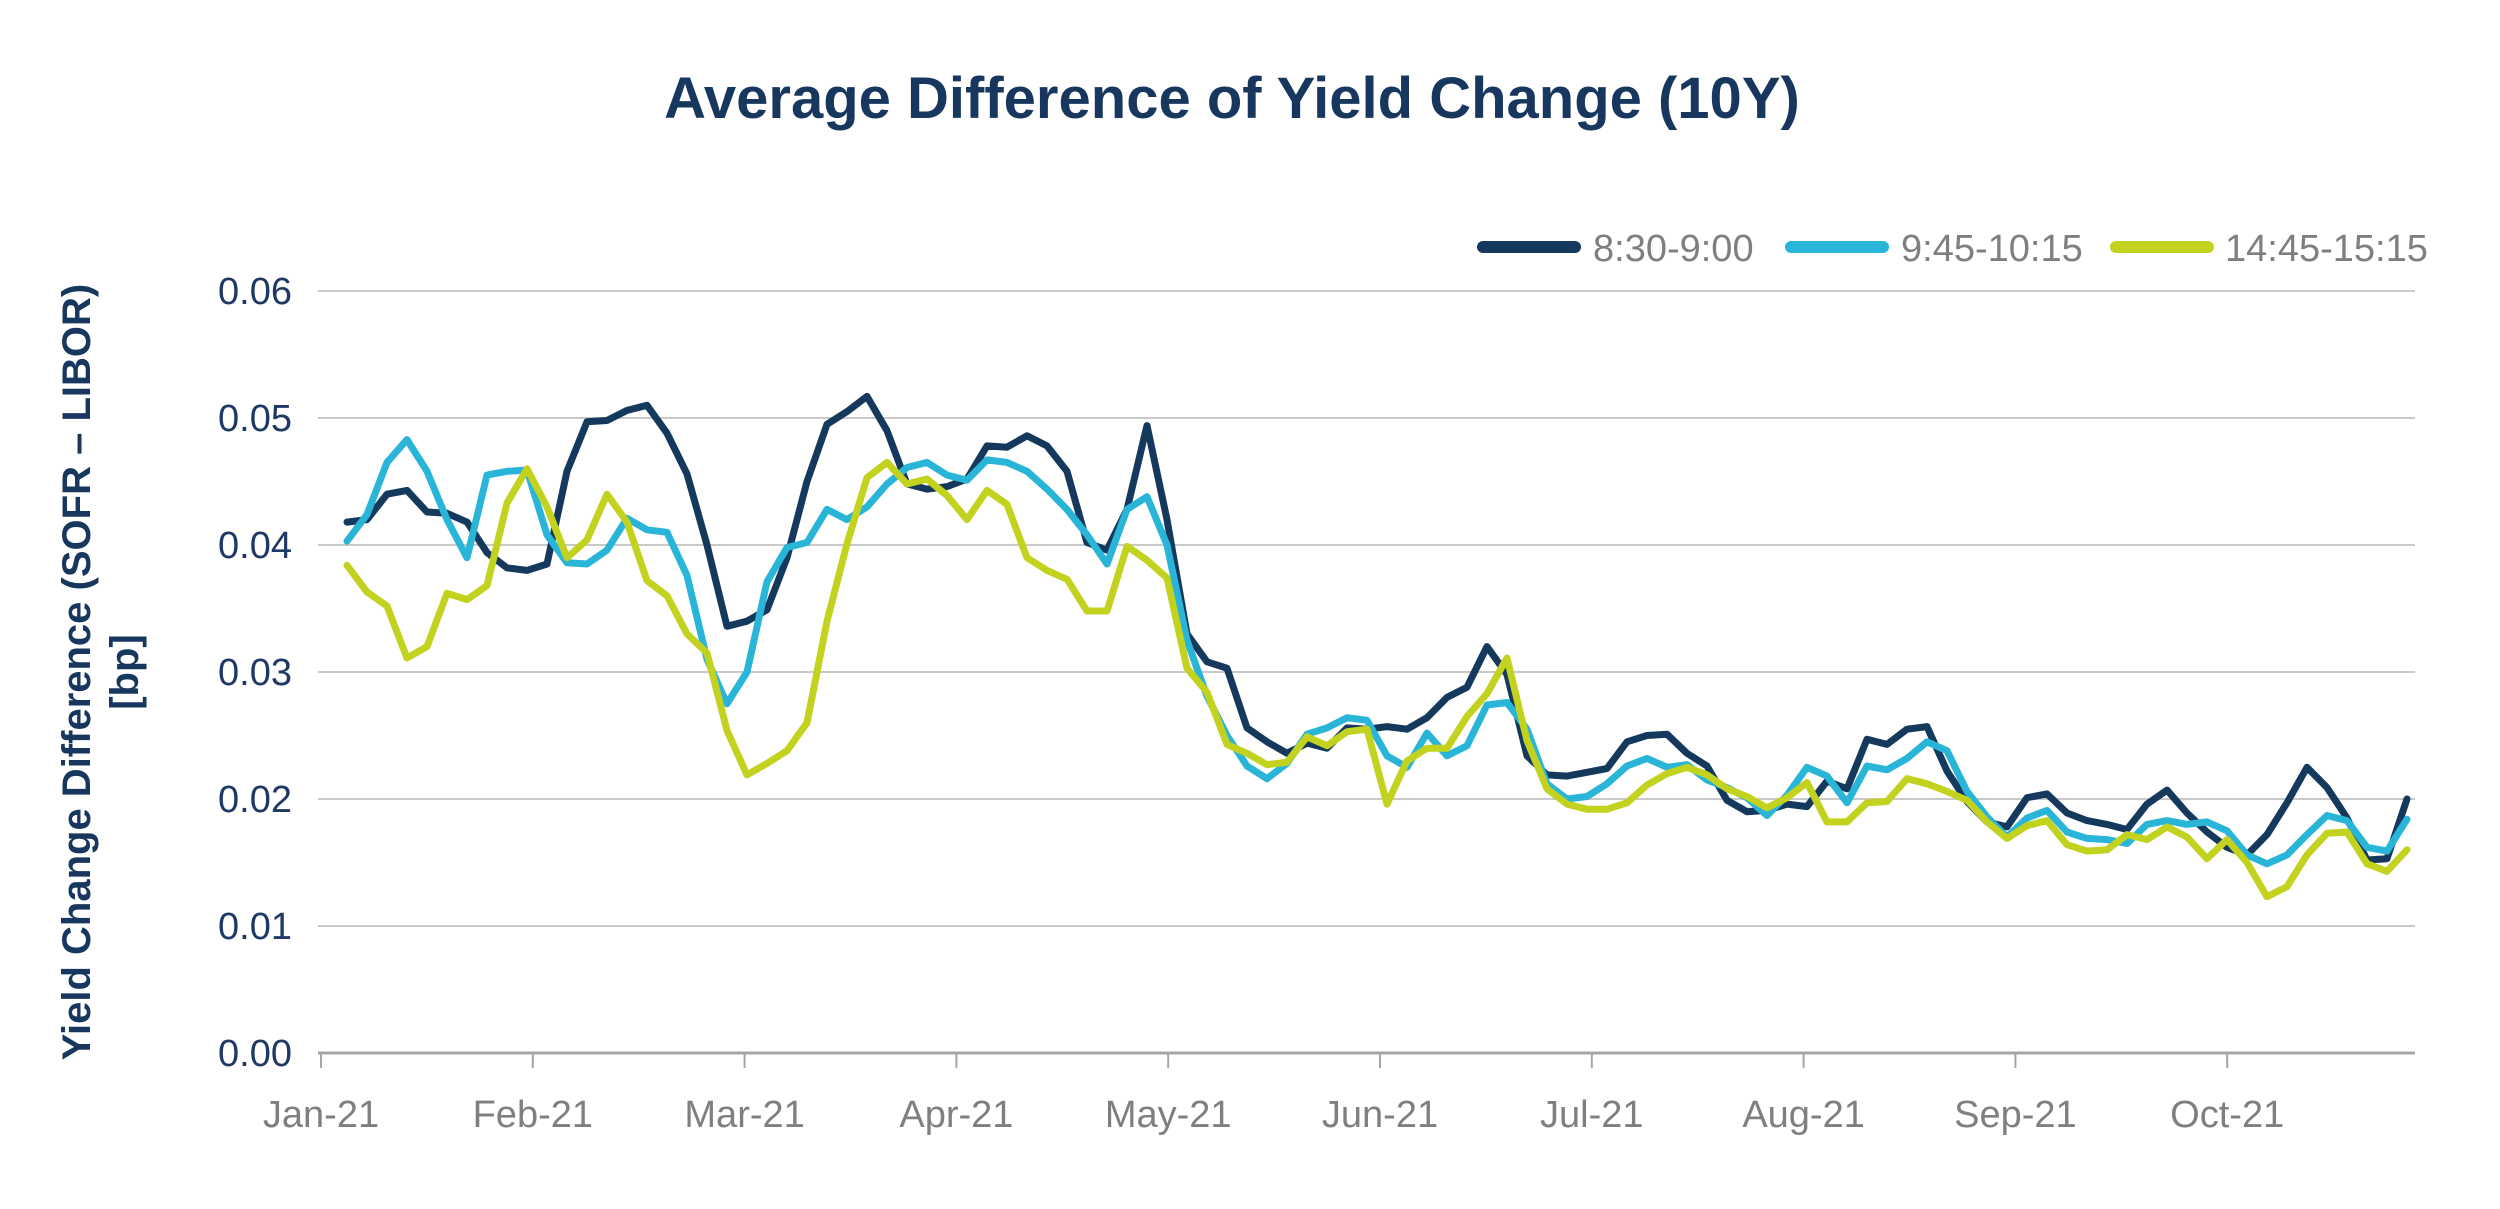 The image size is (2500, 1209). I want to click on y-tick-label: 0.05, so click(255, 419).